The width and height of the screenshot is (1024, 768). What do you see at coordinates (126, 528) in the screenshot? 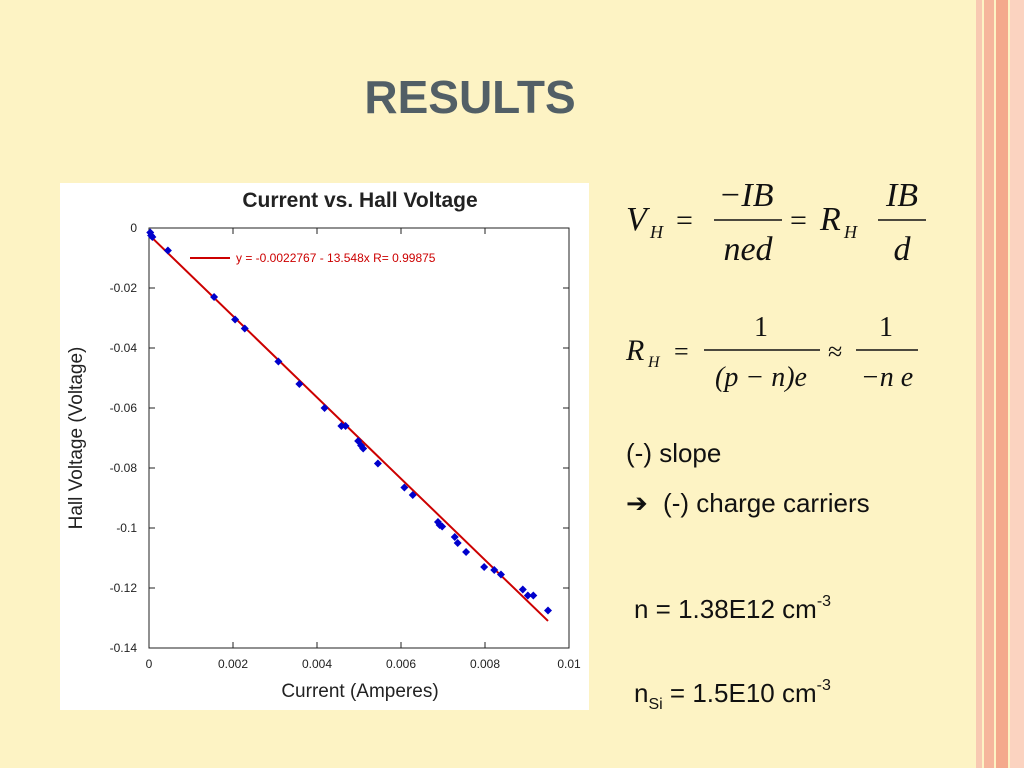
I see `y-tick-label: -0.1` at bounding box center [126, 528].